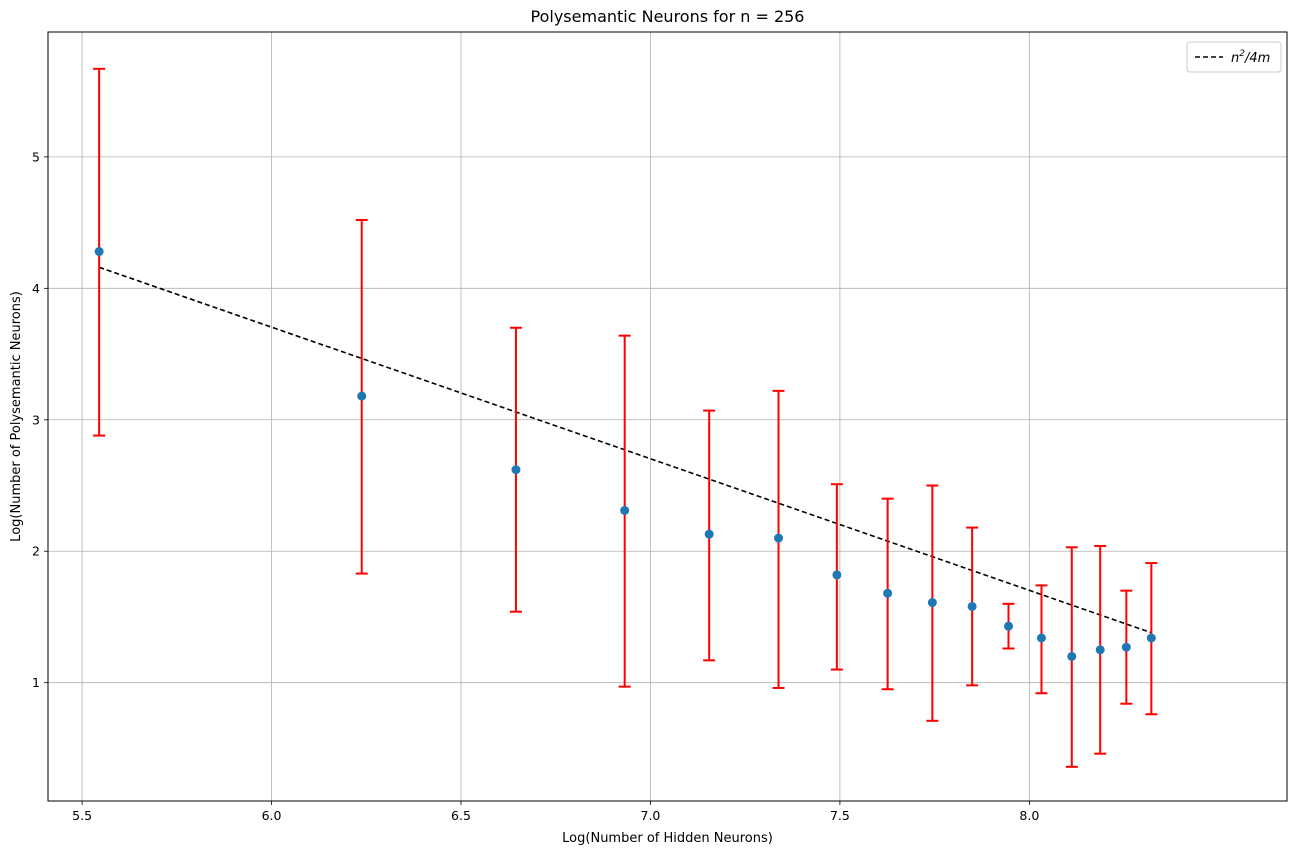 This screenshot has height=855, width=1298. Describe the element at coordinates (36, 419) in the screenshot. I see `y-tick-label: 3` at that location.